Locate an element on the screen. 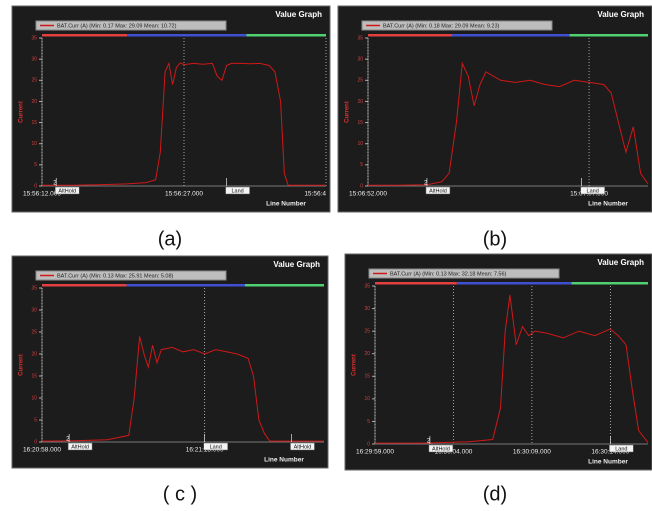 The image size is (652, 511). x-tick-label: 16:30:09.000 is located at coordinates (532, 452).